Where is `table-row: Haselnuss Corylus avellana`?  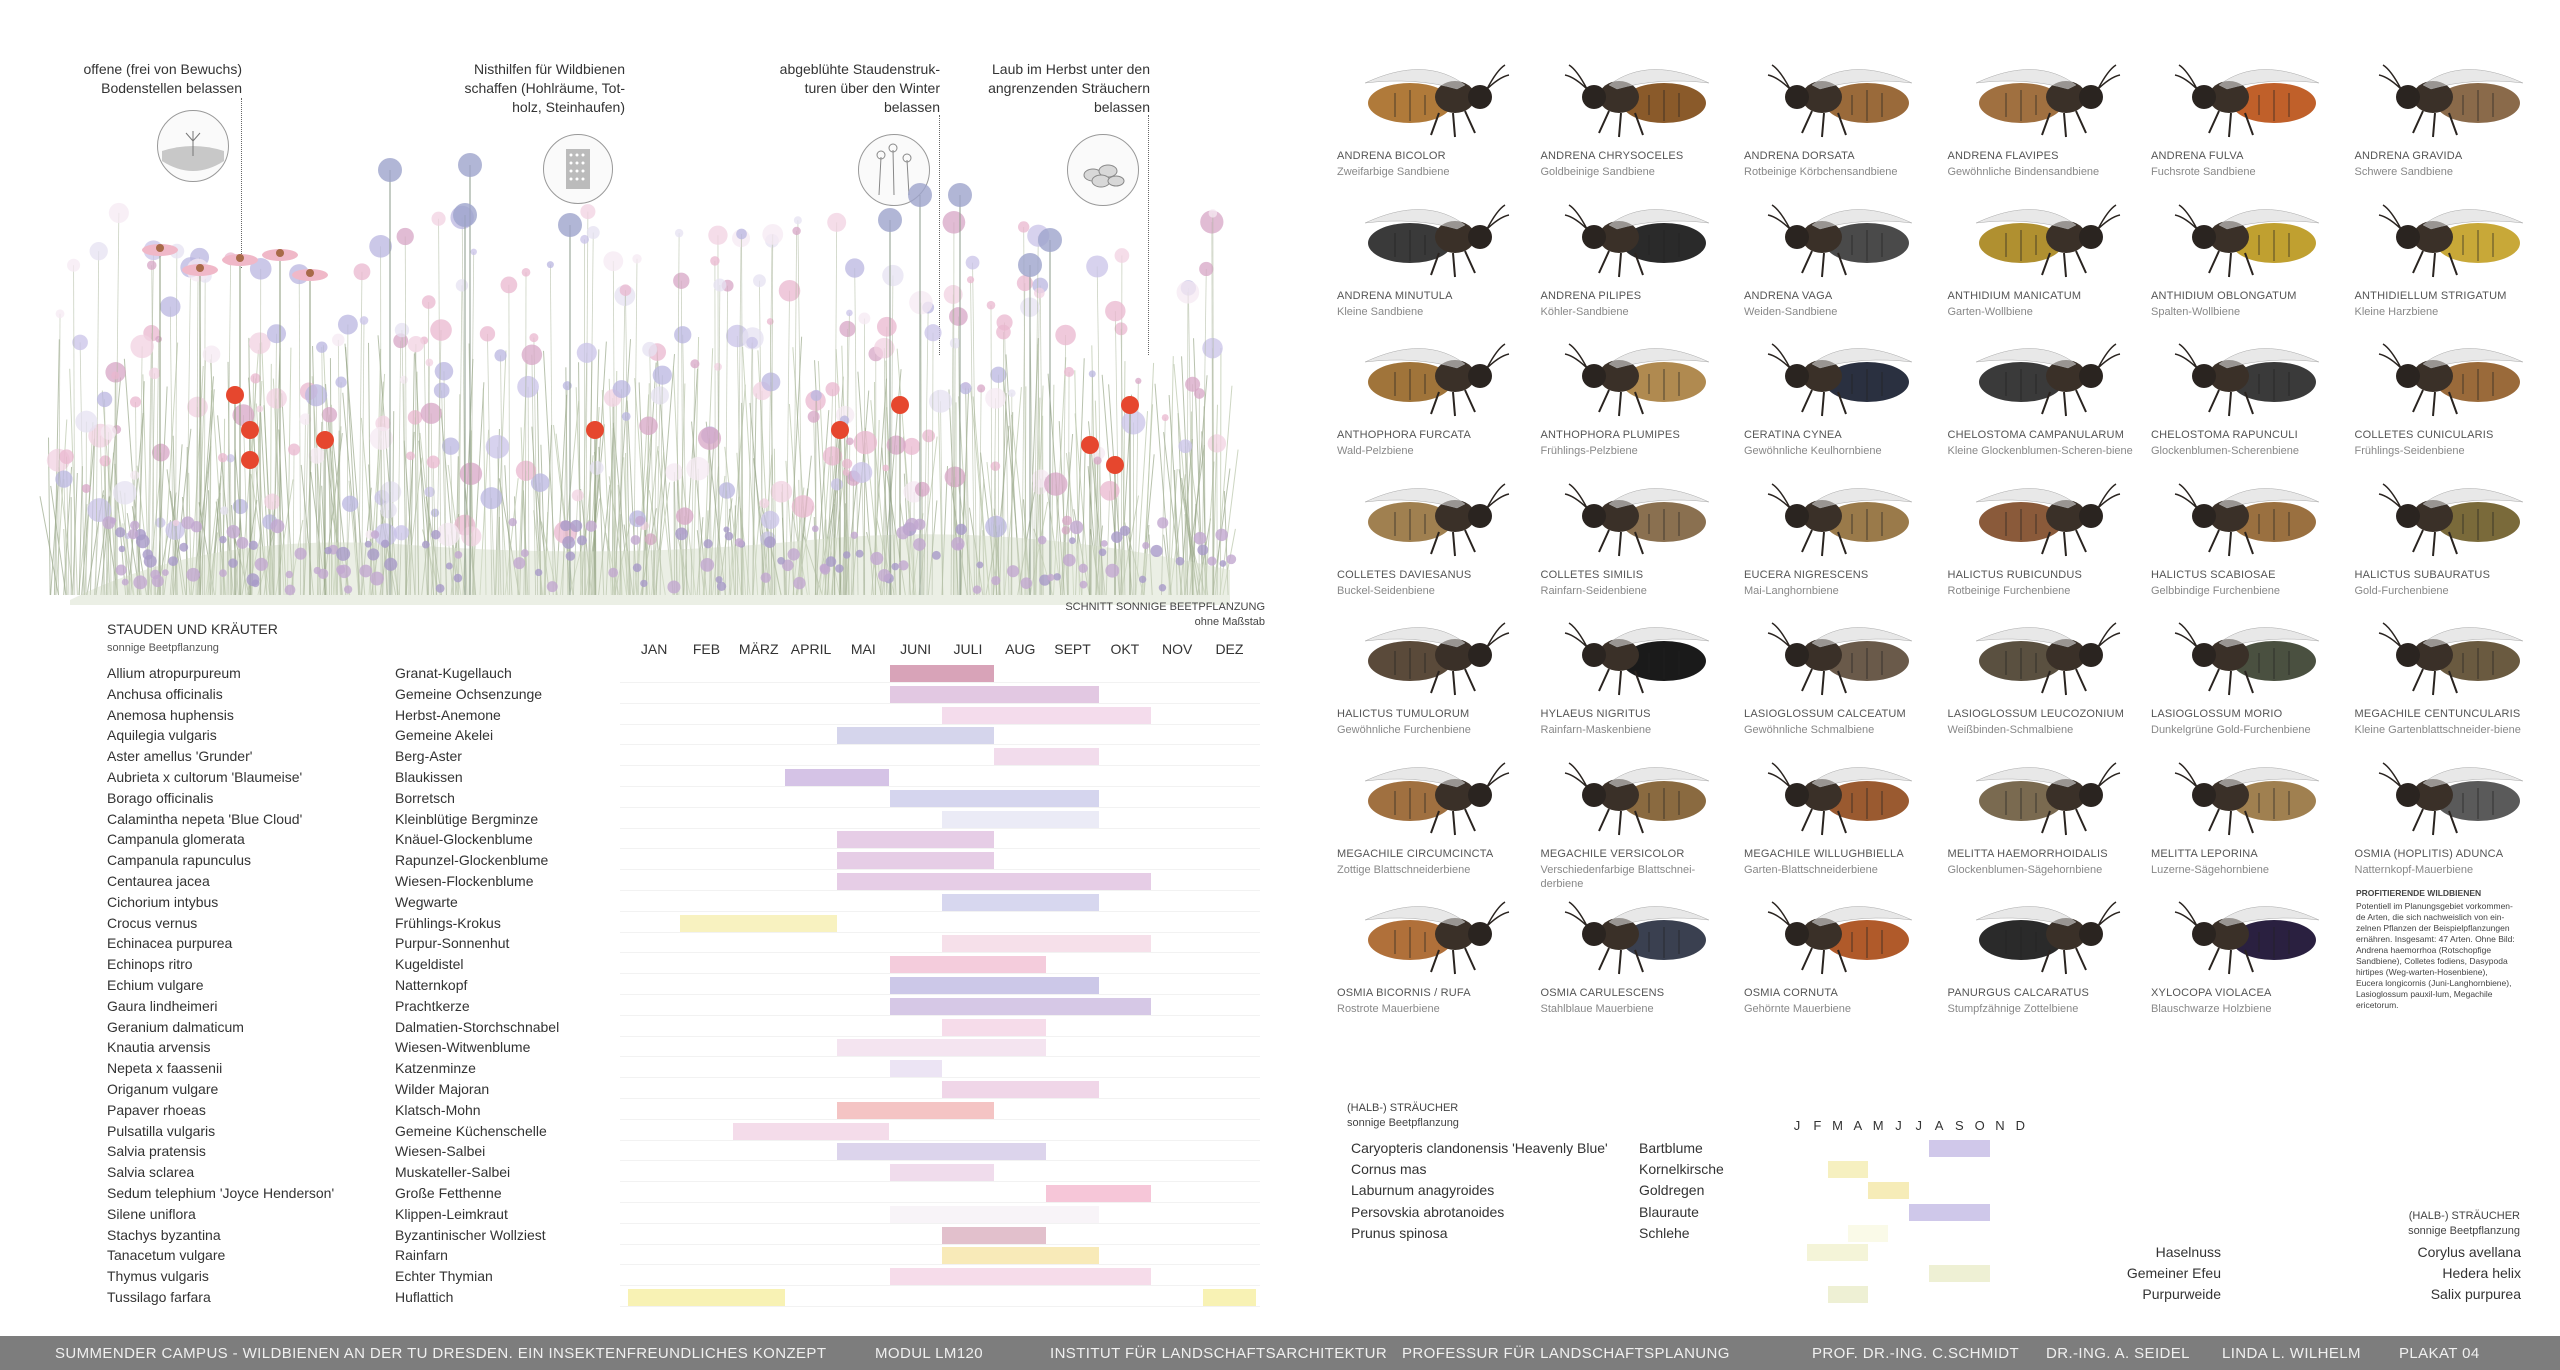 table-row: Haselnuss Corylus avellana is located at coordinates (1955, 1253).